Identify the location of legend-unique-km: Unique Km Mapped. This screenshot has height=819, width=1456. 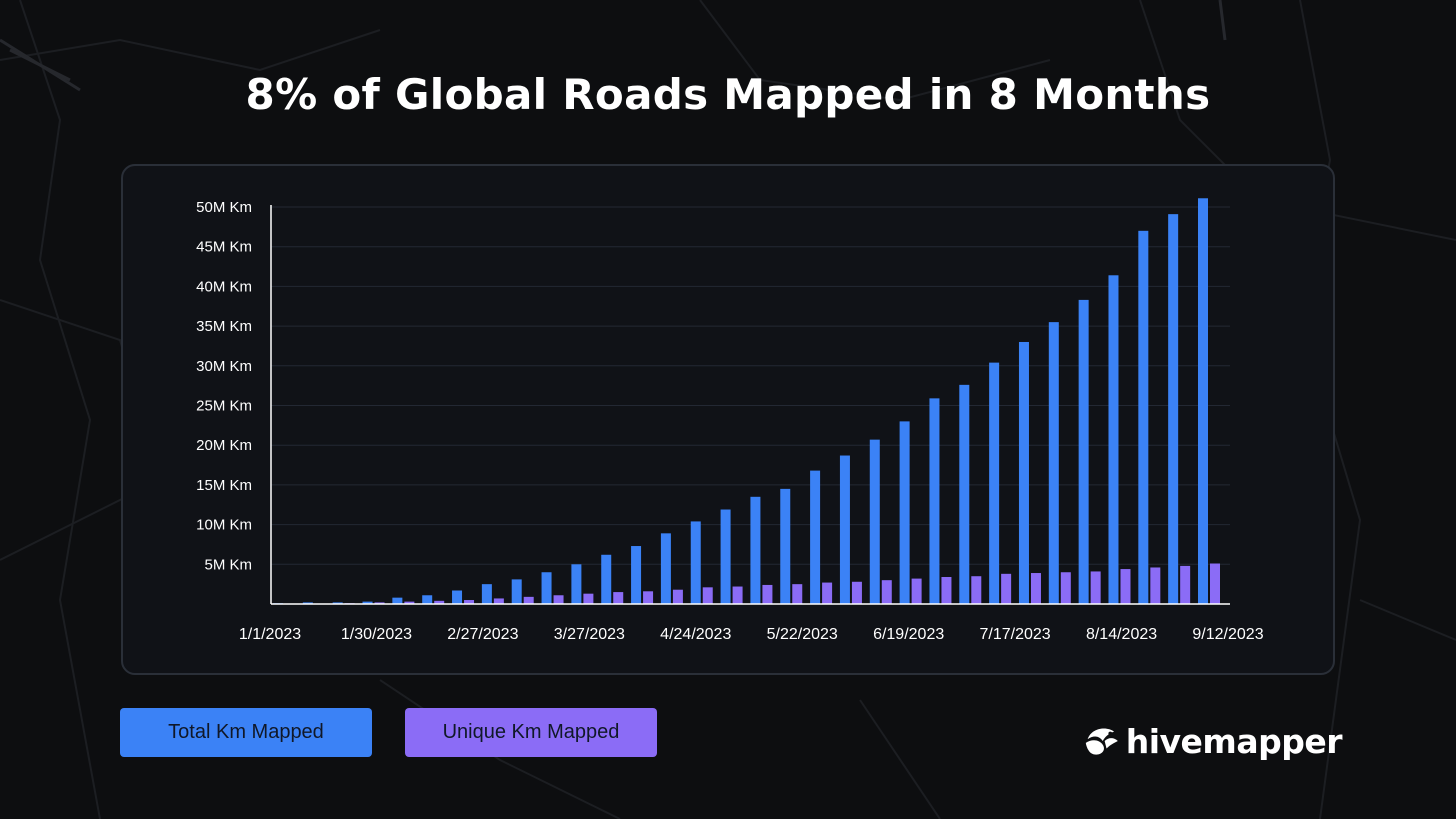
(531, 732).